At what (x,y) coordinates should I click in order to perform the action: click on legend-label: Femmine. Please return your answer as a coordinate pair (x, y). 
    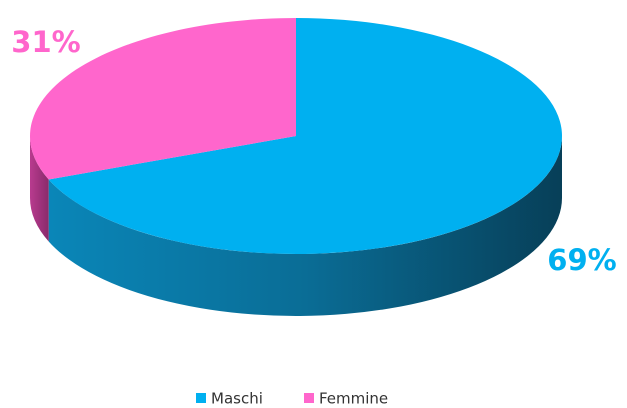
    Looking at the image, I should click on (353, 399).